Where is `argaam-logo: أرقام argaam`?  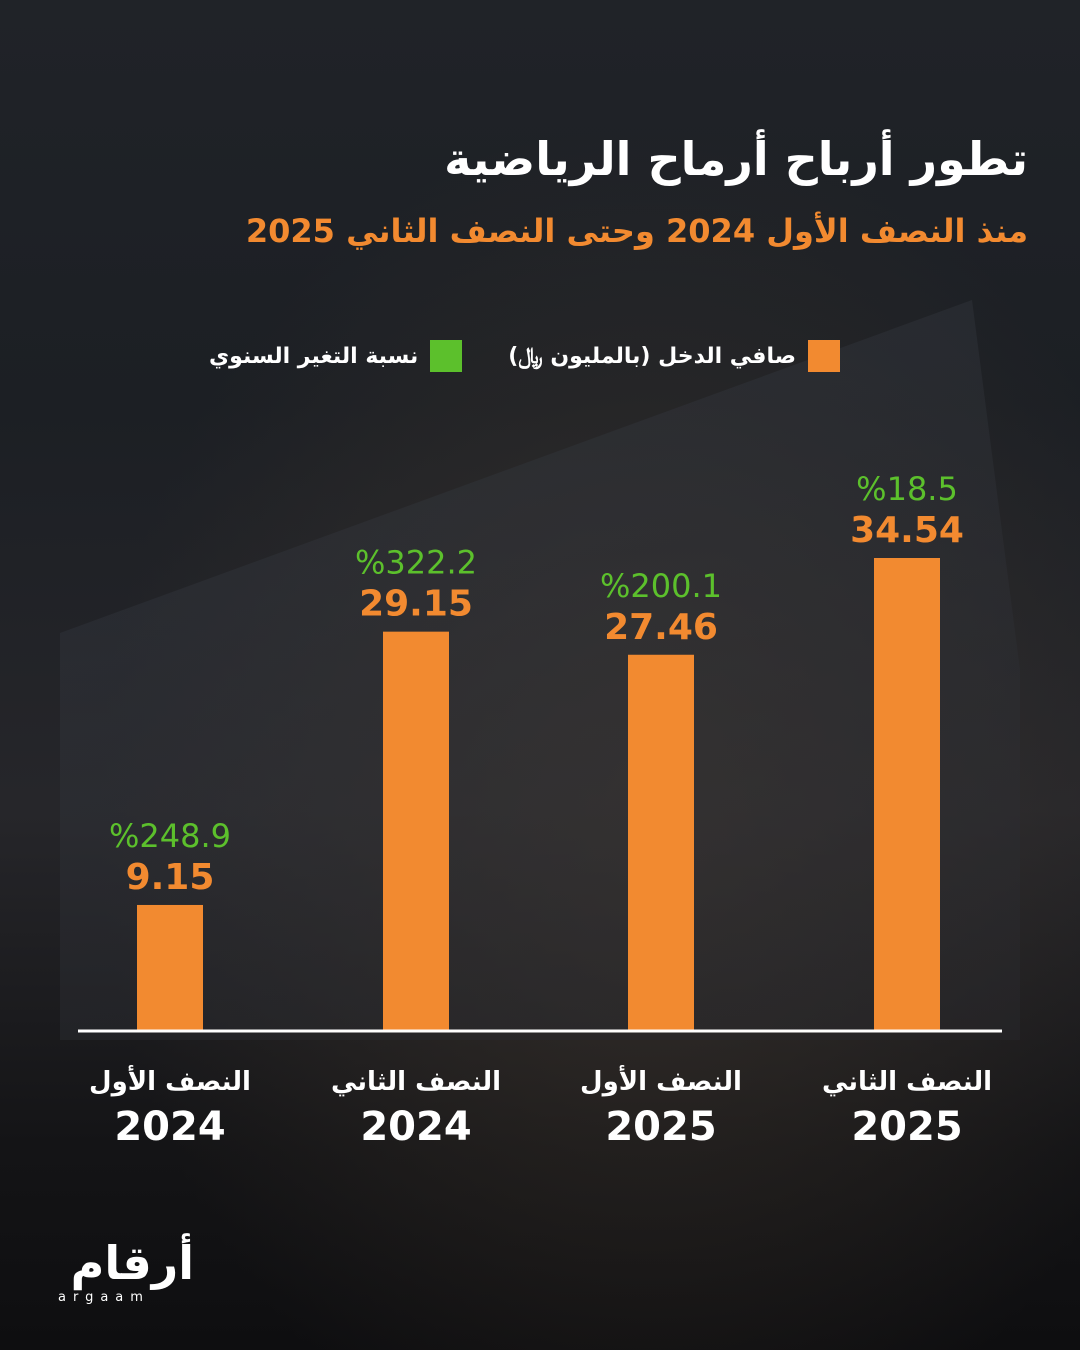 argaam-logo: أرقام argaam is located at coordinates (119, 1272).